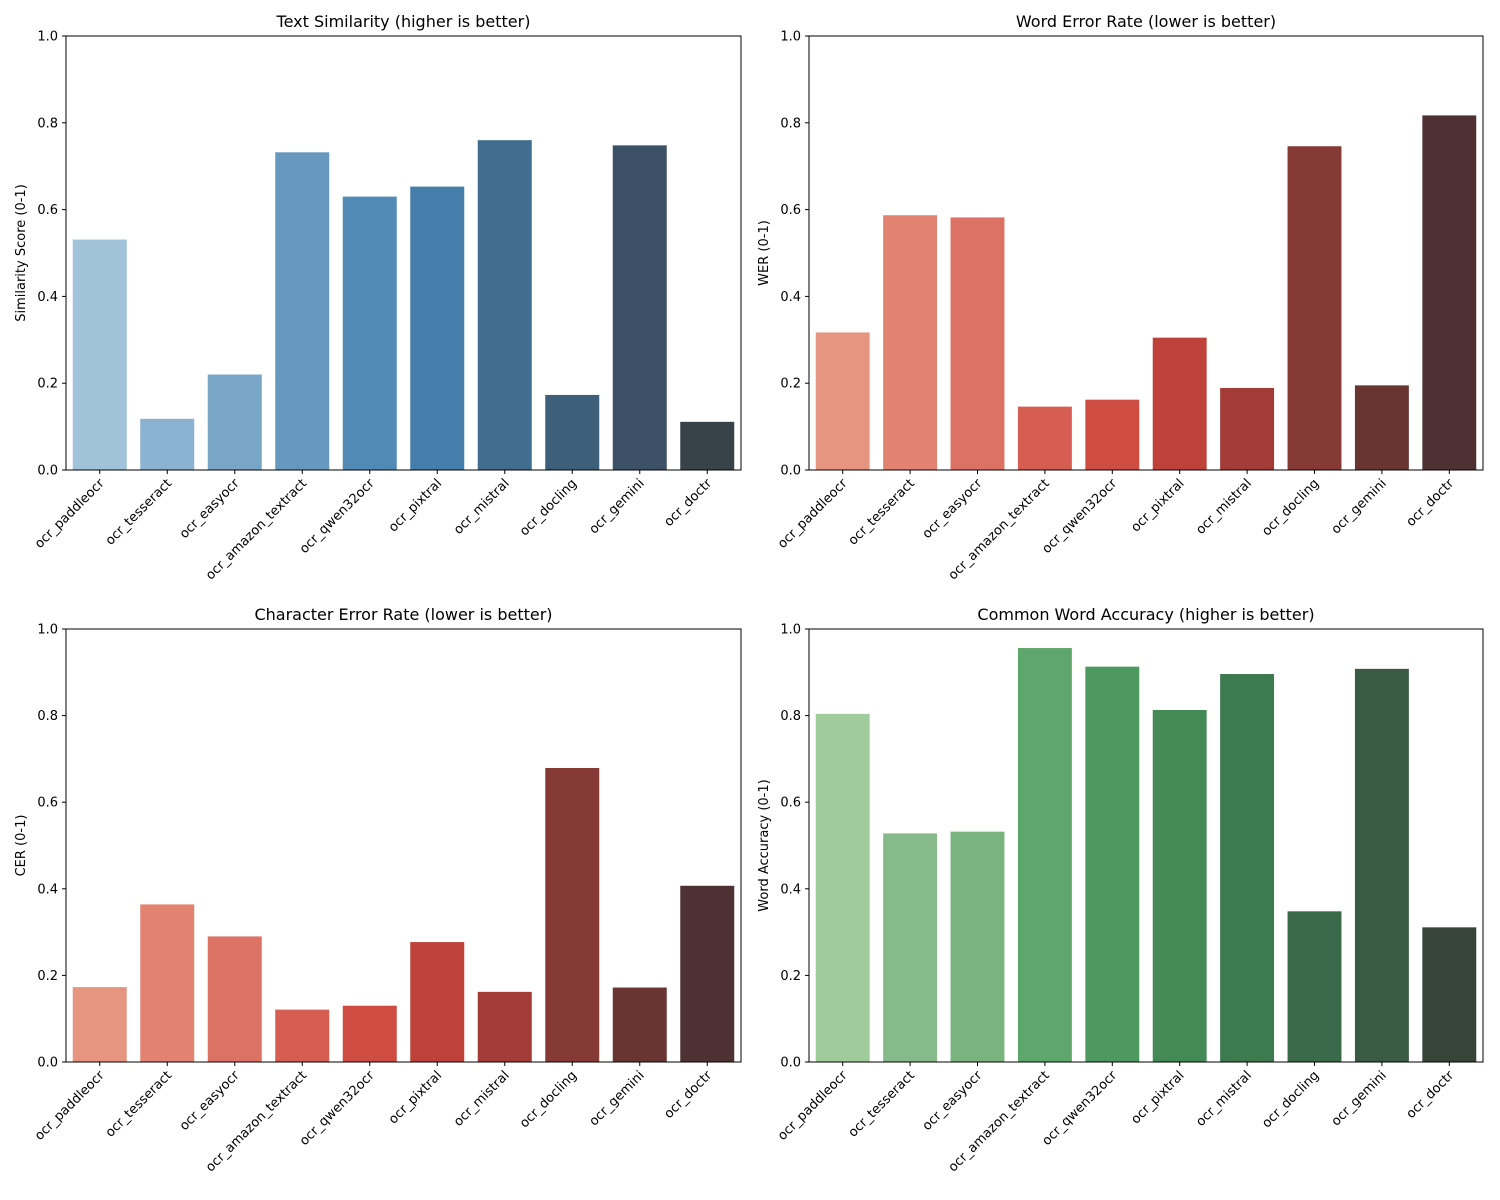  What do you see at coordinates (139, 1104) in the screenshot?
I see `chart-3-x-tick-label: ocr_tesseract` at bounding box center [139, 1104].